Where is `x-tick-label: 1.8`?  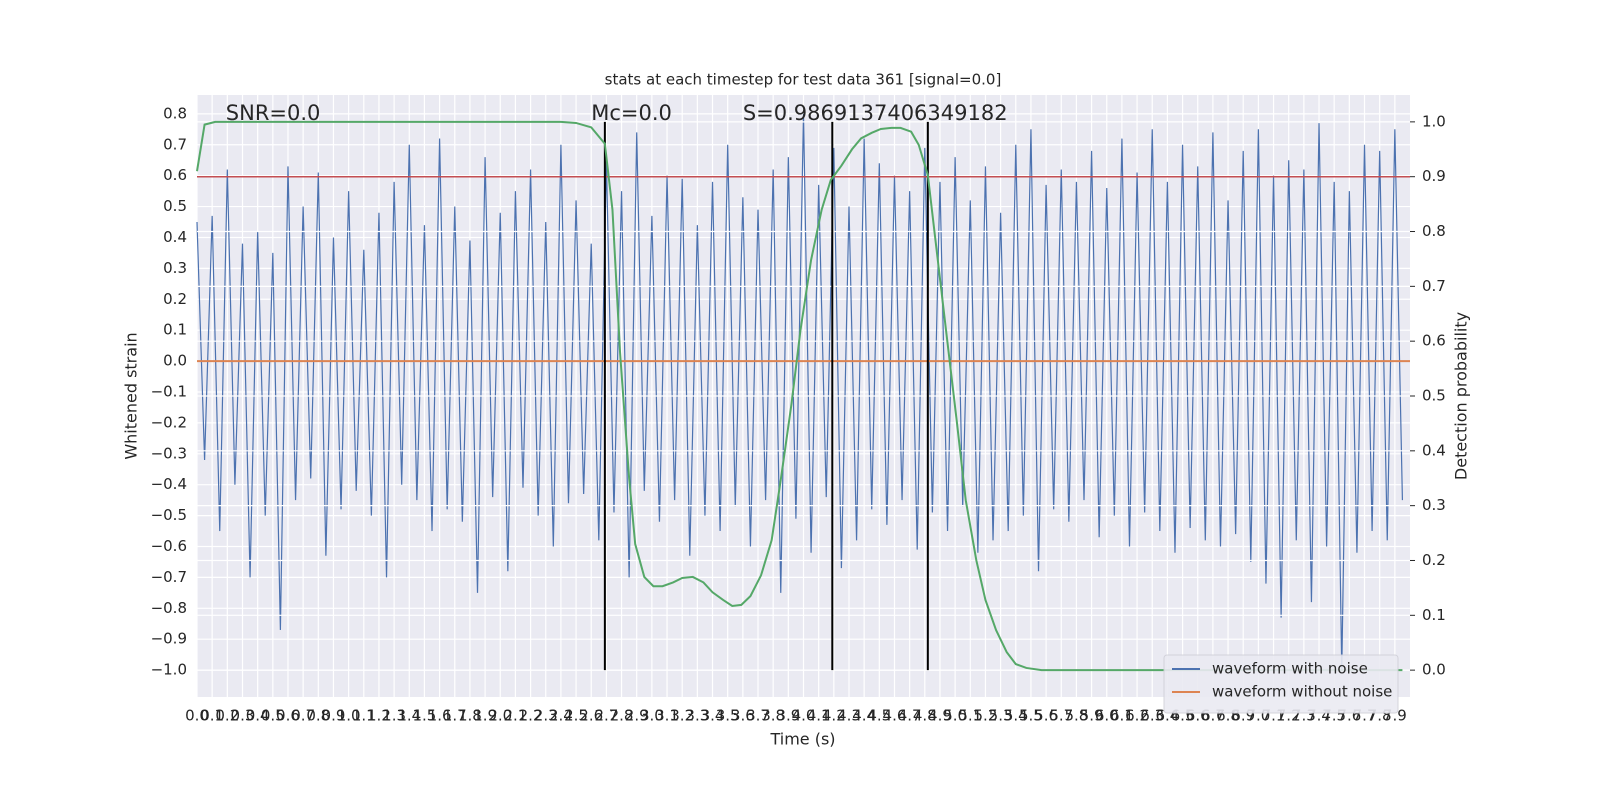 x-tick-label: 1.8 is located at coordinates (470, 716).